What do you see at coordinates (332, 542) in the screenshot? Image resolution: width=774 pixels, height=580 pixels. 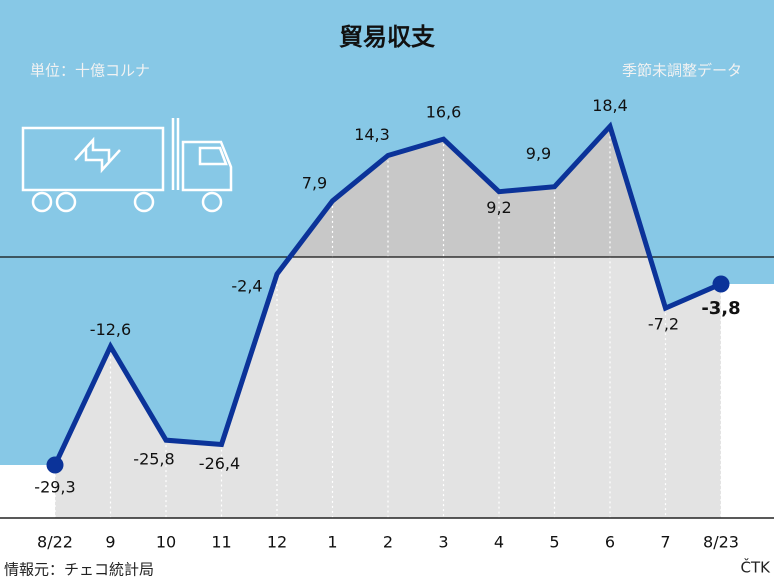 I see `x-tick-label: 1` at bounding box center [332, 542].